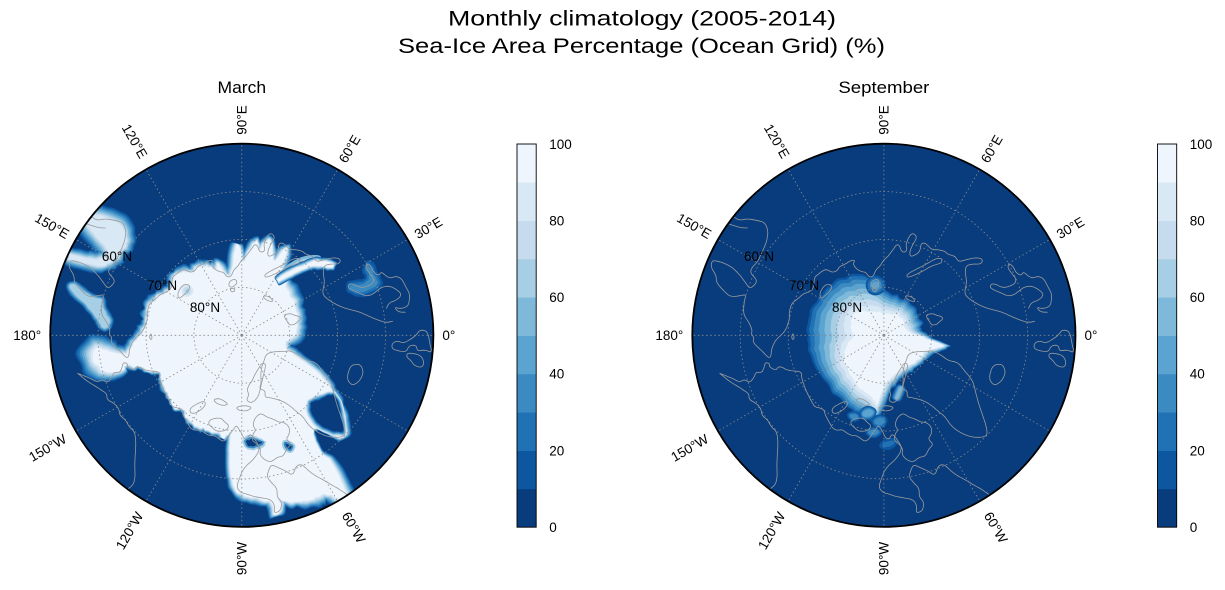  What do you see at coordinates (242, 88) in the screenshot?
I see `svg-text: March` at bounding box center [242, 88].